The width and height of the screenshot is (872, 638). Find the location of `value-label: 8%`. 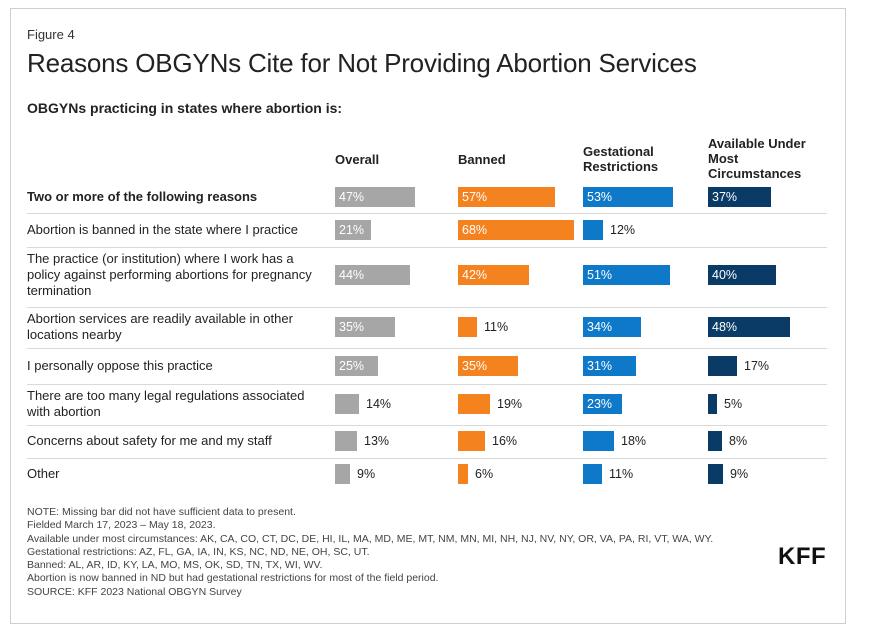

value-label: 8% is located at coordinates (738, 441).